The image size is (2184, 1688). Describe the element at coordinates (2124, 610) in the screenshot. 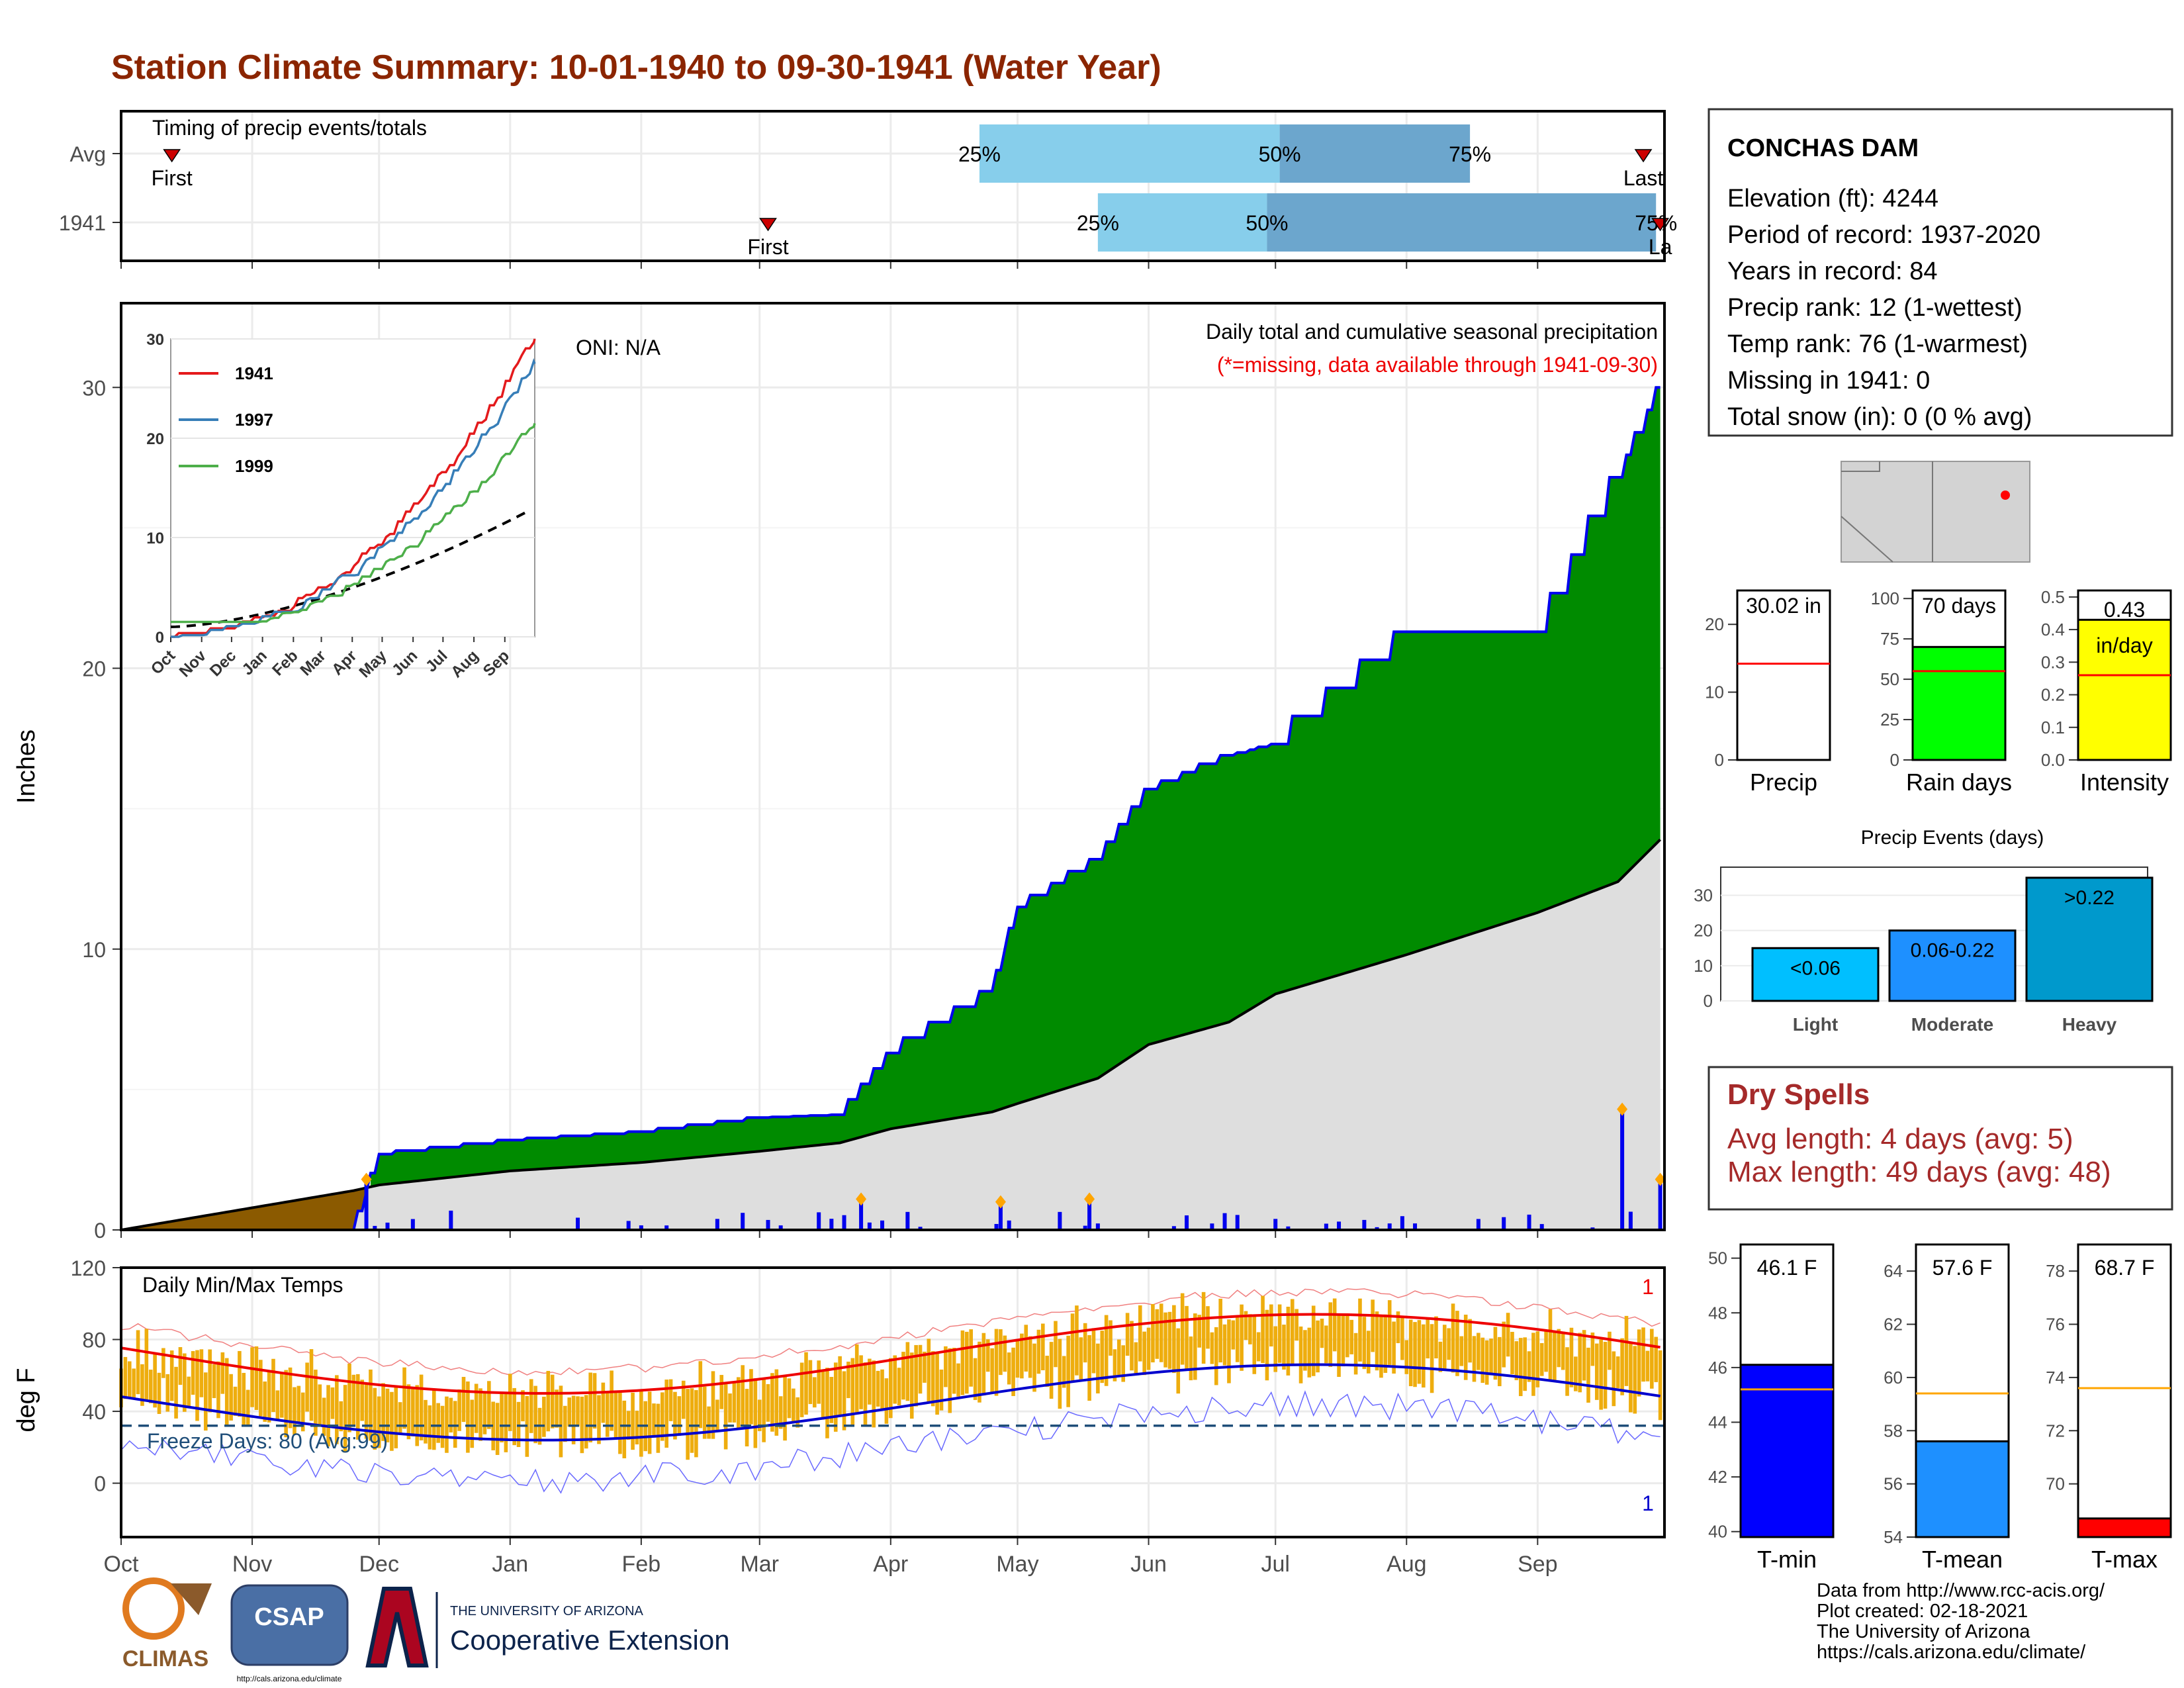

I see `mini-value-label: 0.43` at that location.